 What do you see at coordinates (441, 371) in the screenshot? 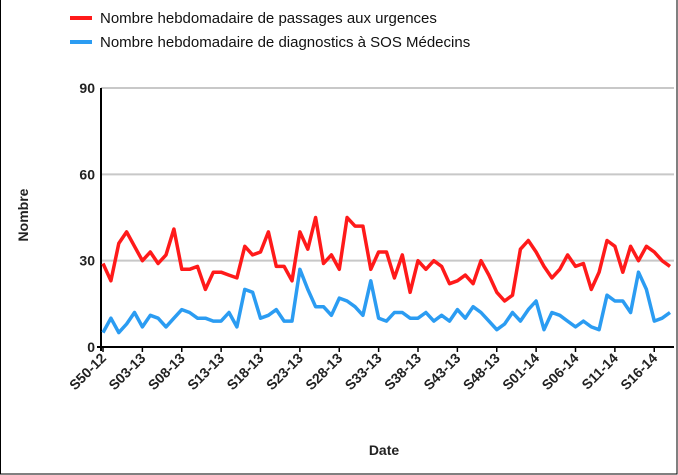
I see `x-tick-label: S43-13` at bounding box center [441, 371].